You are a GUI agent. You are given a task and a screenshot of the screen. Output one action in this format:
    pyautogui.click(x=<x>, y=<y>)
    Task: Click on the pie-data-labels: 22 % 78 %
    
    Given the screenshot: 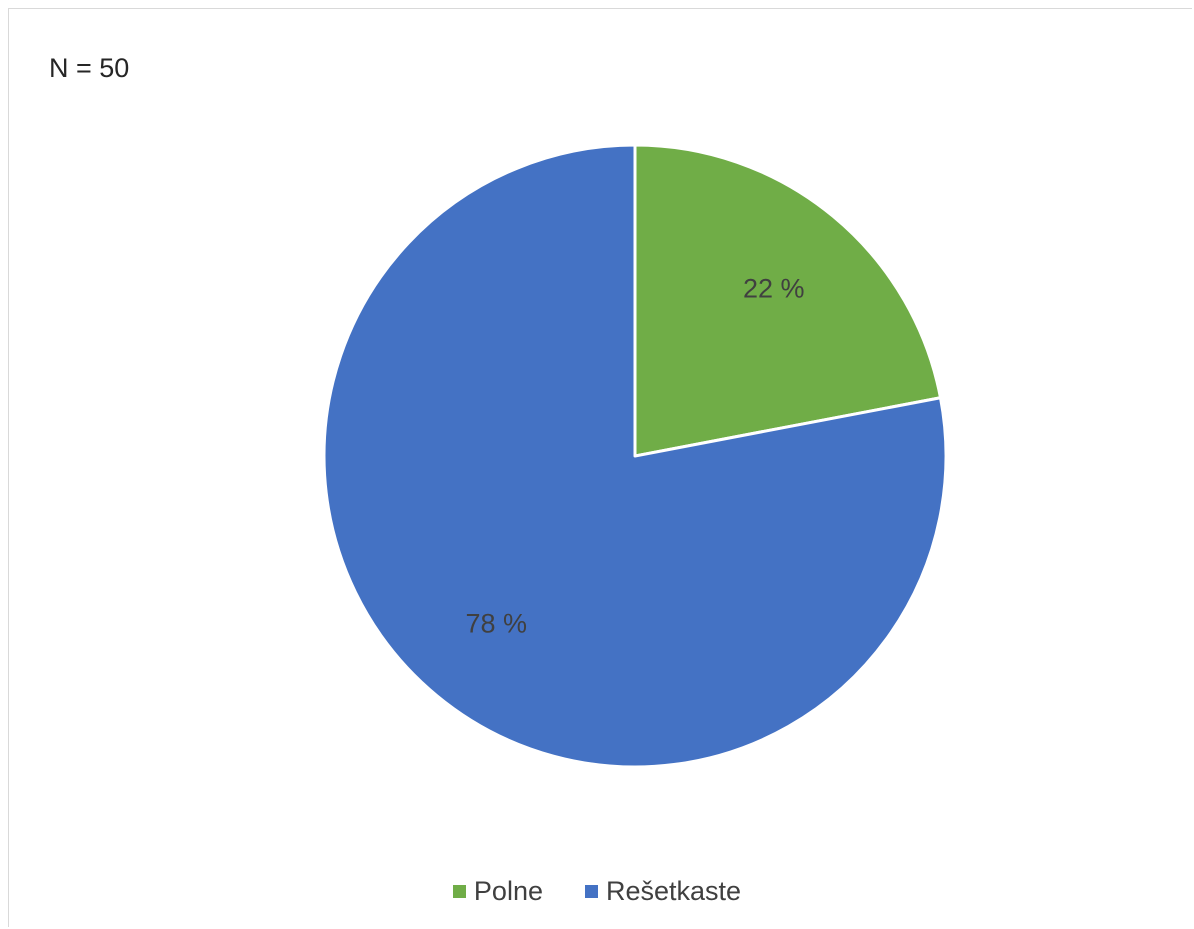 What is the action you would take?
    pyautogui.click(x=634, y=455)
    